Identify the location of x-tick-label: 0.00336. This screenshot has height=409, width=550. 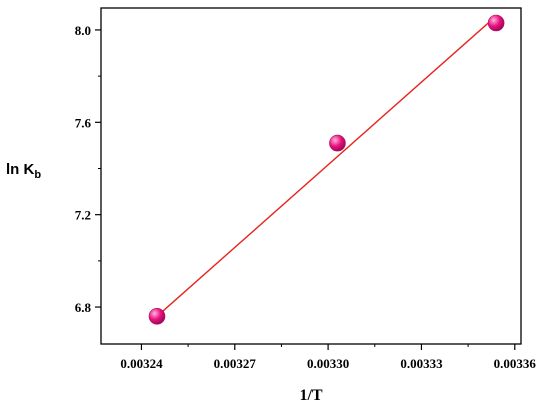
(515, 363).